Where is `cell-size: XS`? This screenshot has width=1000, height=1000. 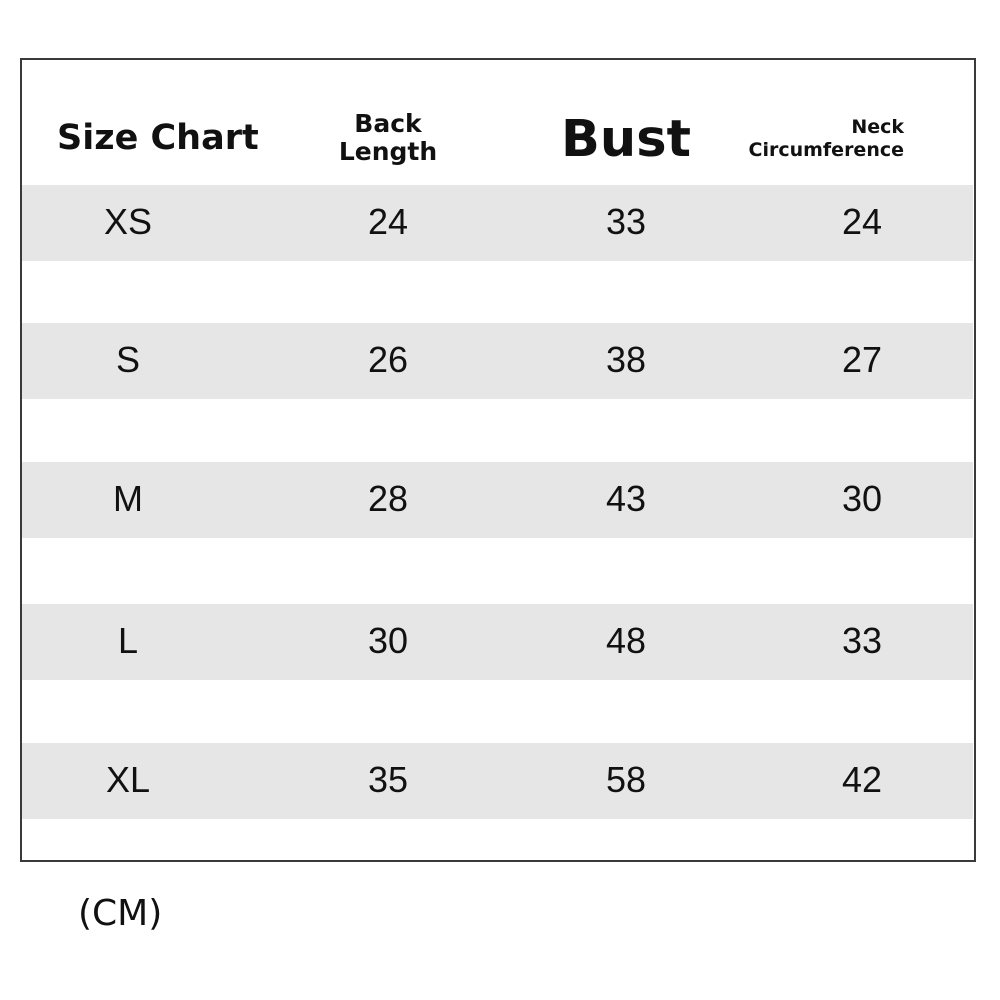
cell-size: XS is located at coordinates (128, 221).